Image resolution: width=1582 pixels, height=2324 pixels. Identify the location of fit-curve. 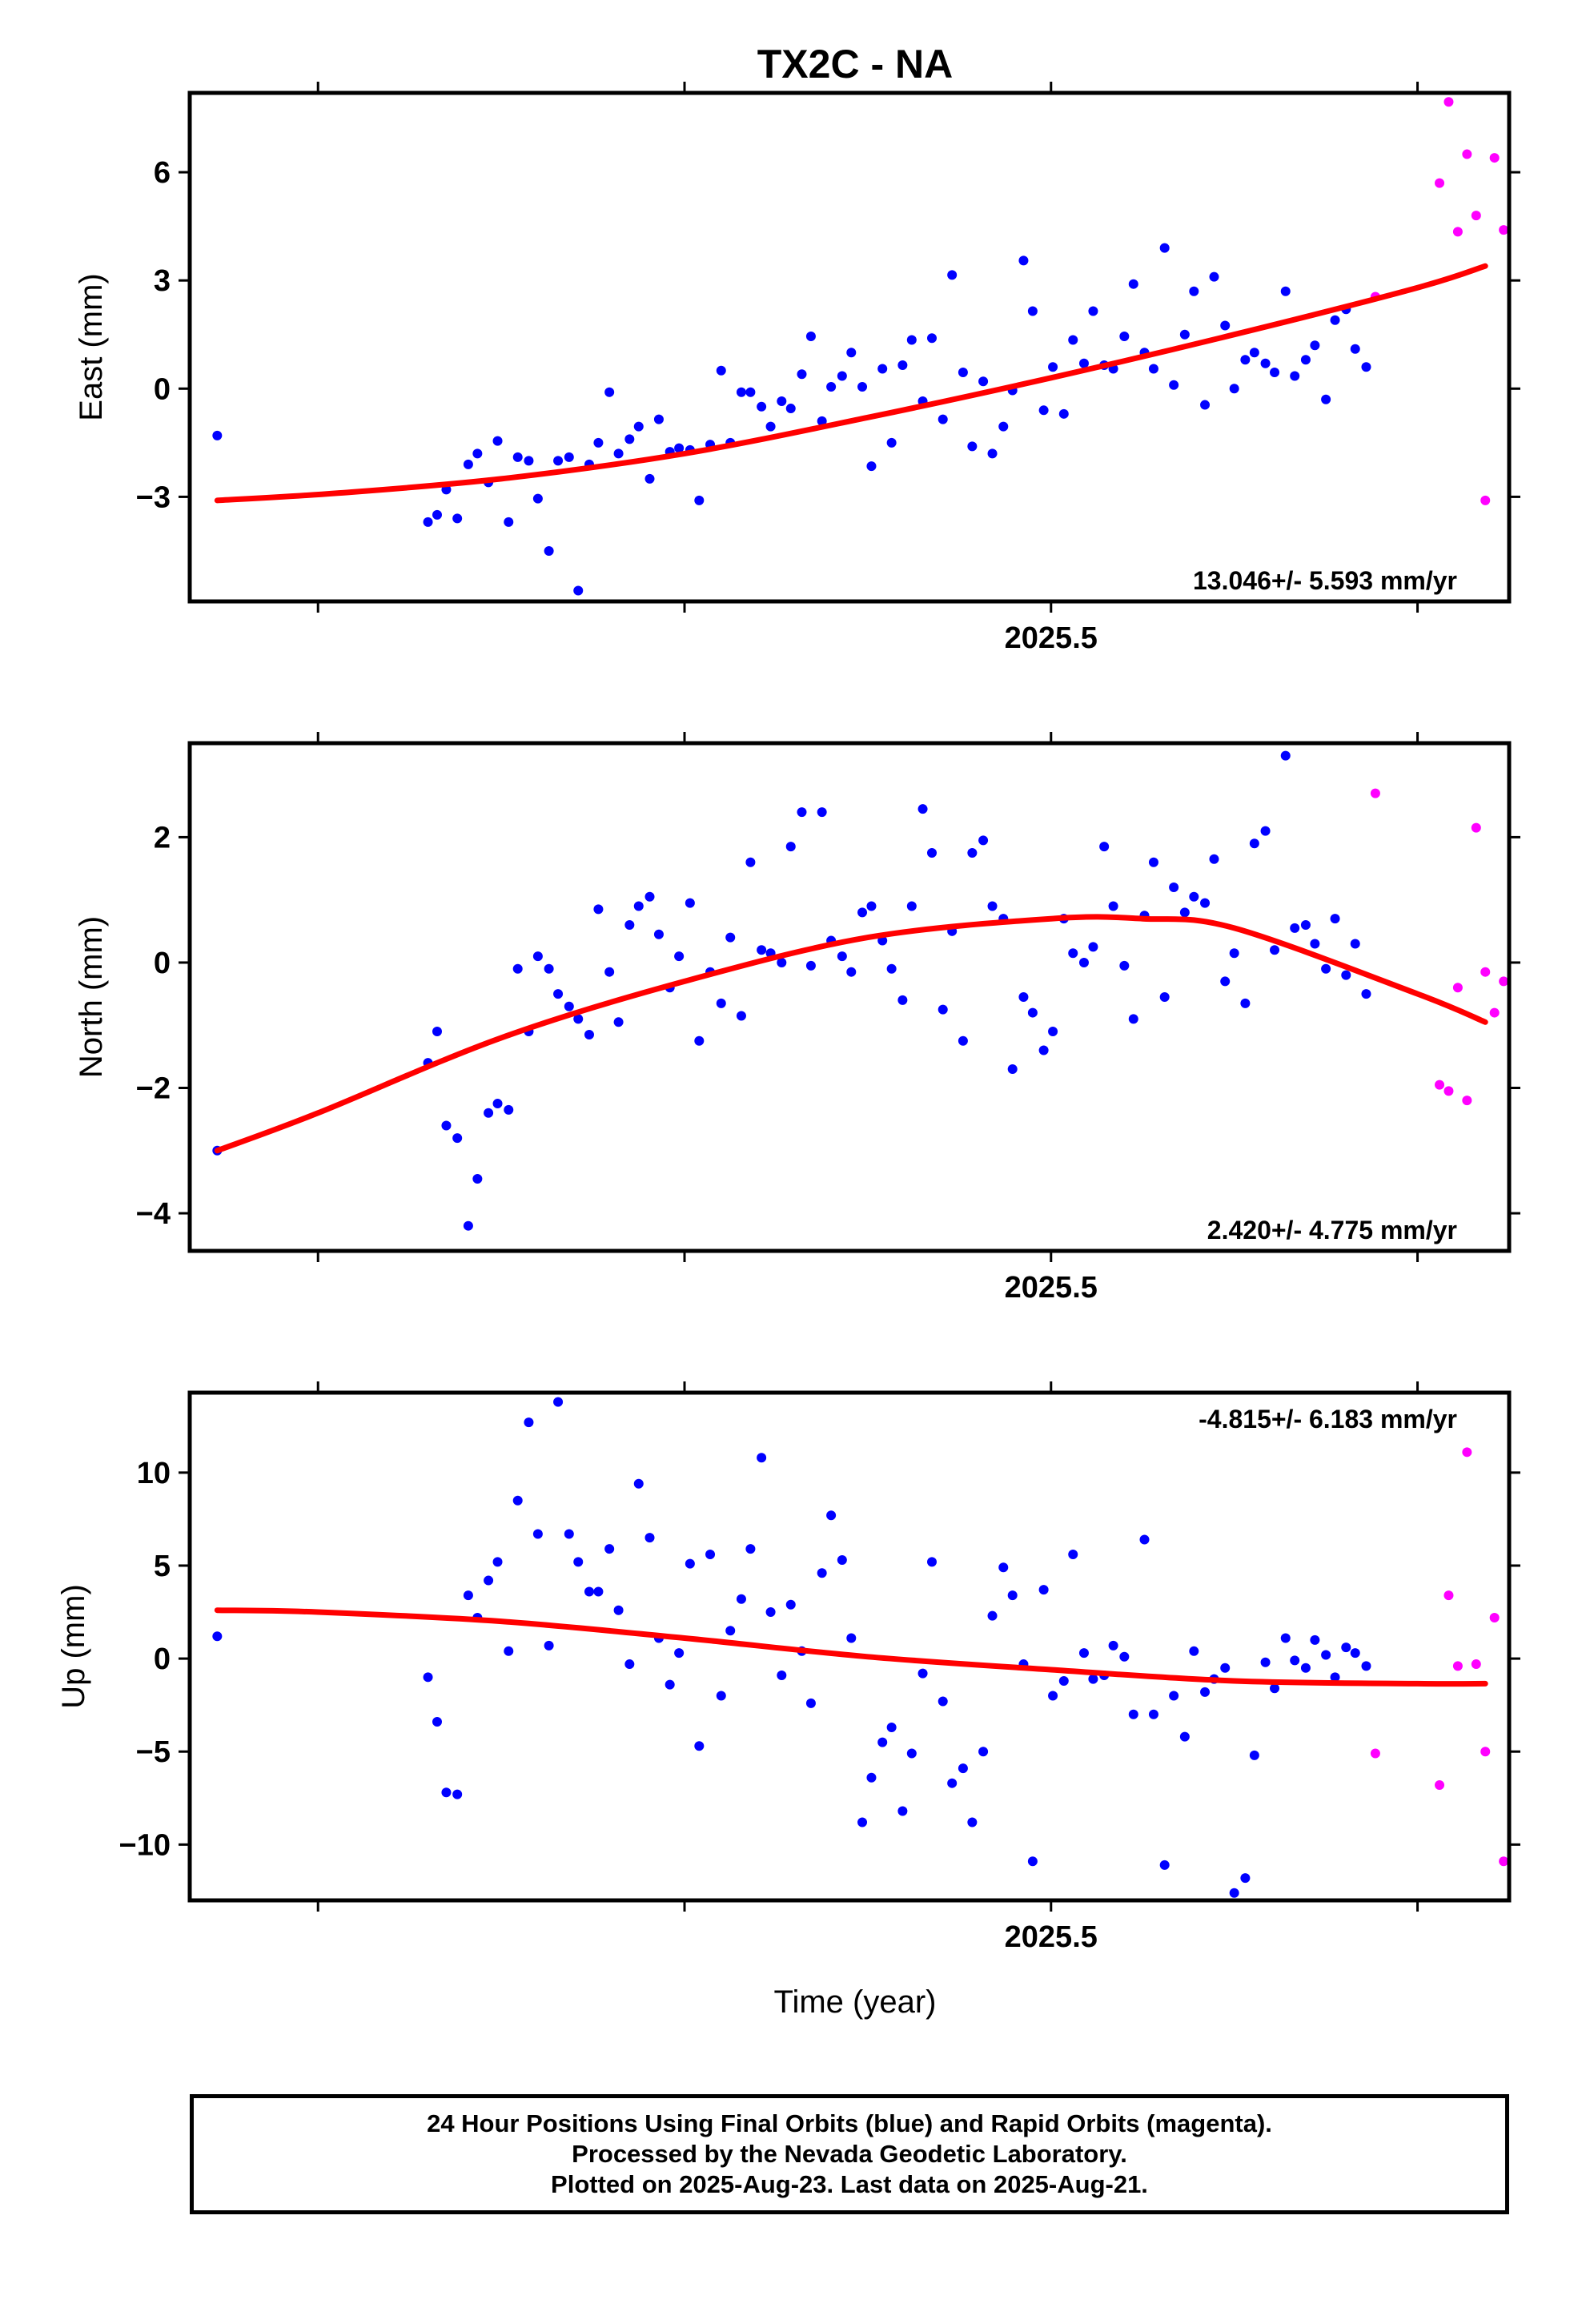
(851, 1647).